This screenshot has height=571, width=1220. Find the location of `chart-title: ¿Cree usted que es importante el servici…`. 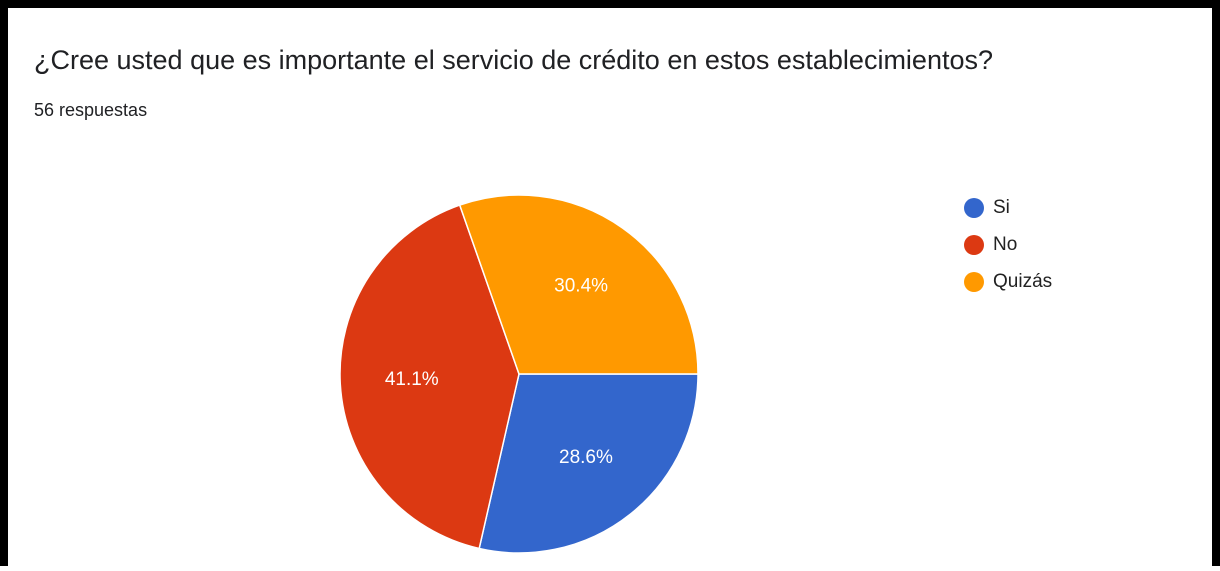

chart-title: ¿Cree usted que es importante el servici… is located at coordinates (513, 60).